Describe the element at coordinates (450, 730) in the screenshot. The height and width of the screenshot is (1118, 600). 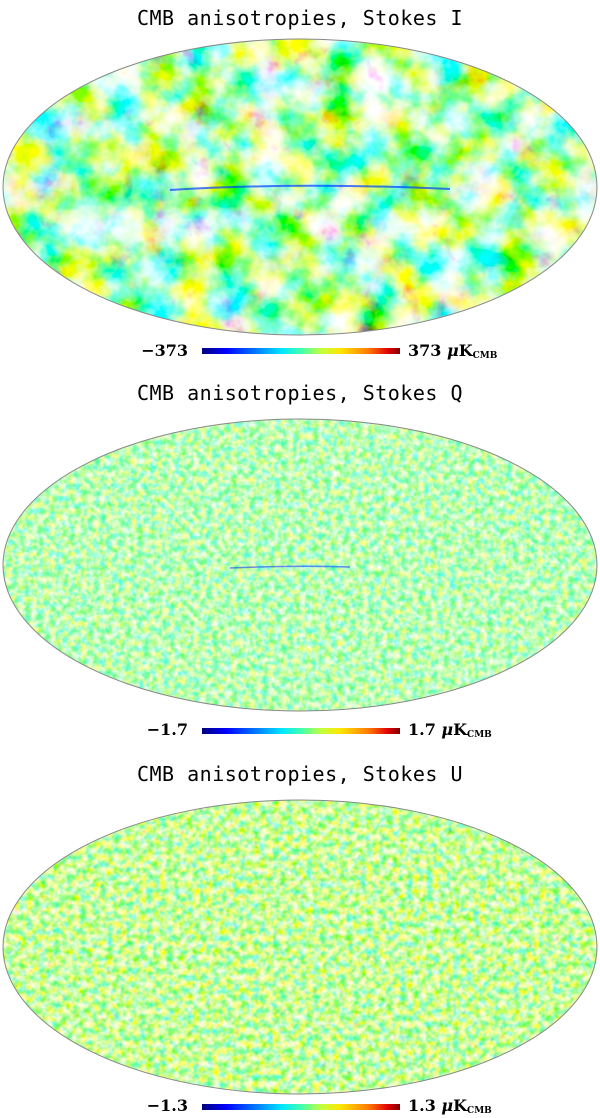
I see `colorbar-max-label: 1.7 μKCMB` at that location.